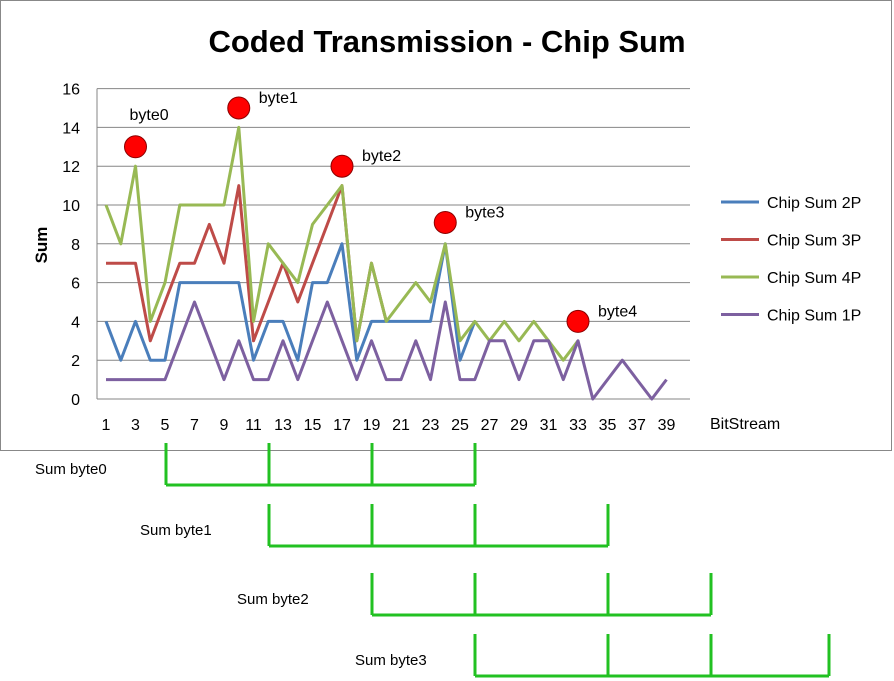 Image resolution: width=894 pixels, height=681 pixels. Describe the element at coordinates (106, 425) in the screenshot. I see `x-tick-label: 1` at that location.